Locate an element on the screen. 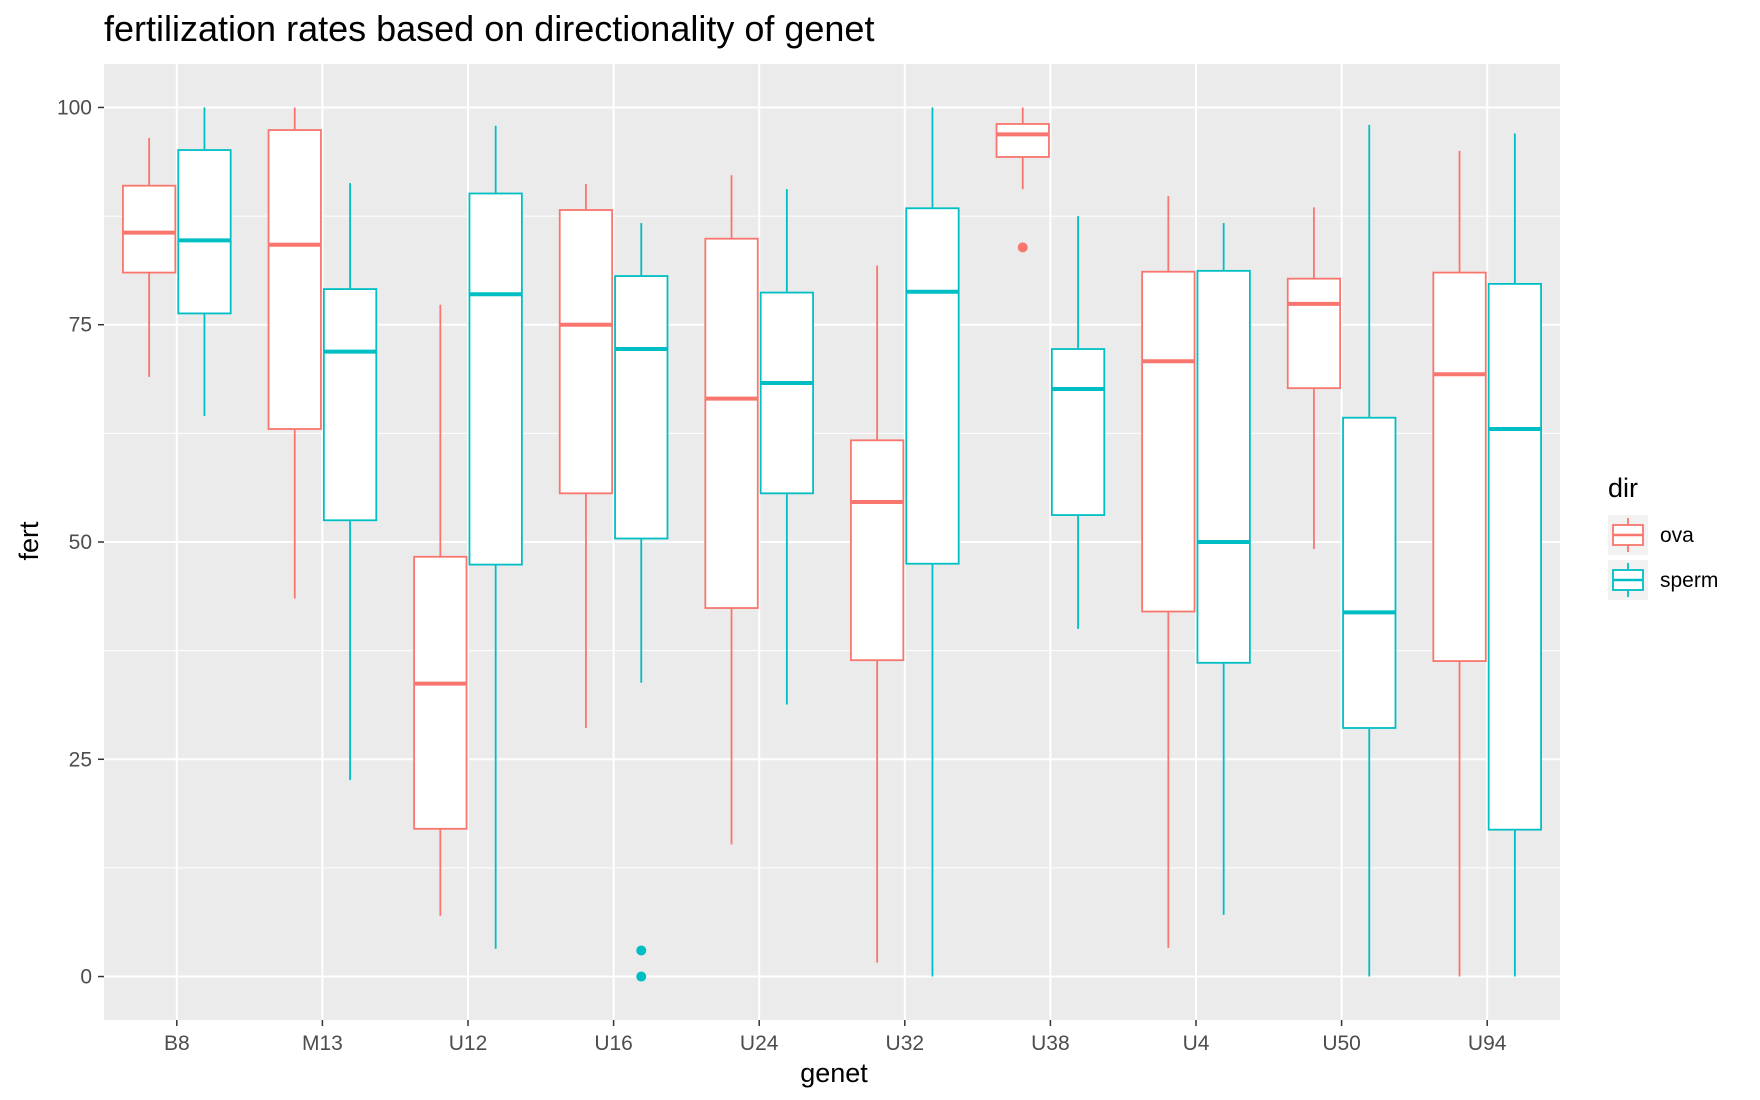  x-tick-label: U94 is located at coordinates (1487, 1043).